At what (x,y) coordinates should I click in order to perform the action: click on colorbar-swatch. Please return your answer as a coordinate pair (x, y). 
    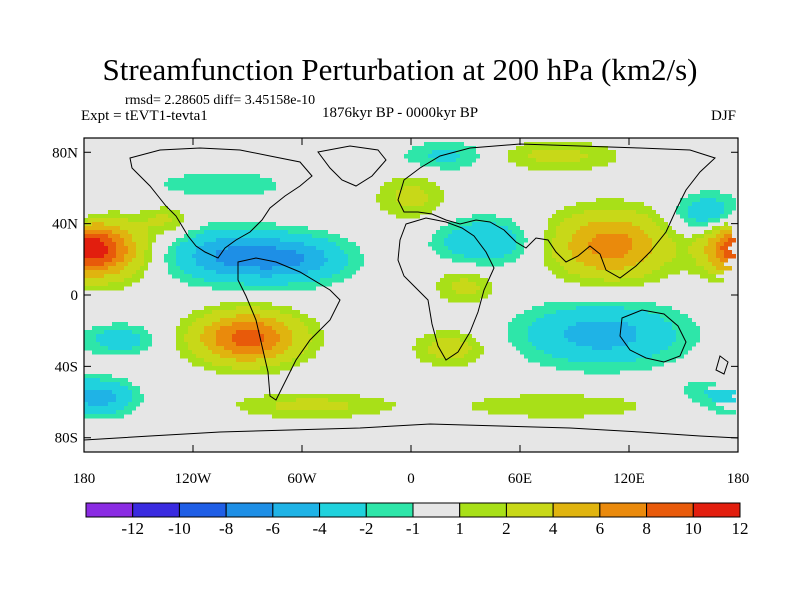
    Looking at the image, I should click on (436, 510).